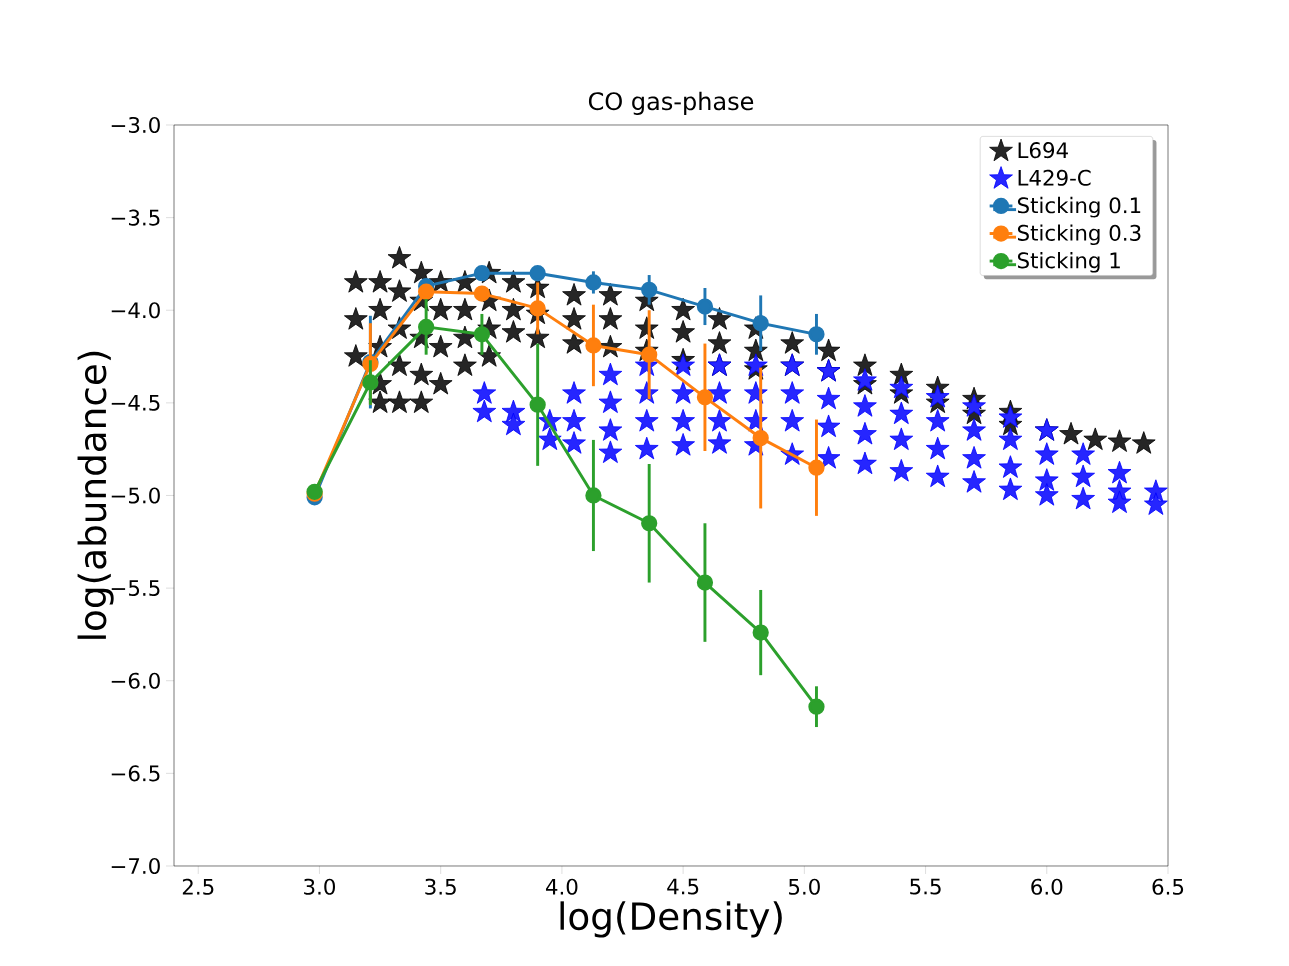  What do you see at coordinates (1054, 177) in the screenshot?
I see `legend-label: L429-C` at bounding box center [1054, 177].